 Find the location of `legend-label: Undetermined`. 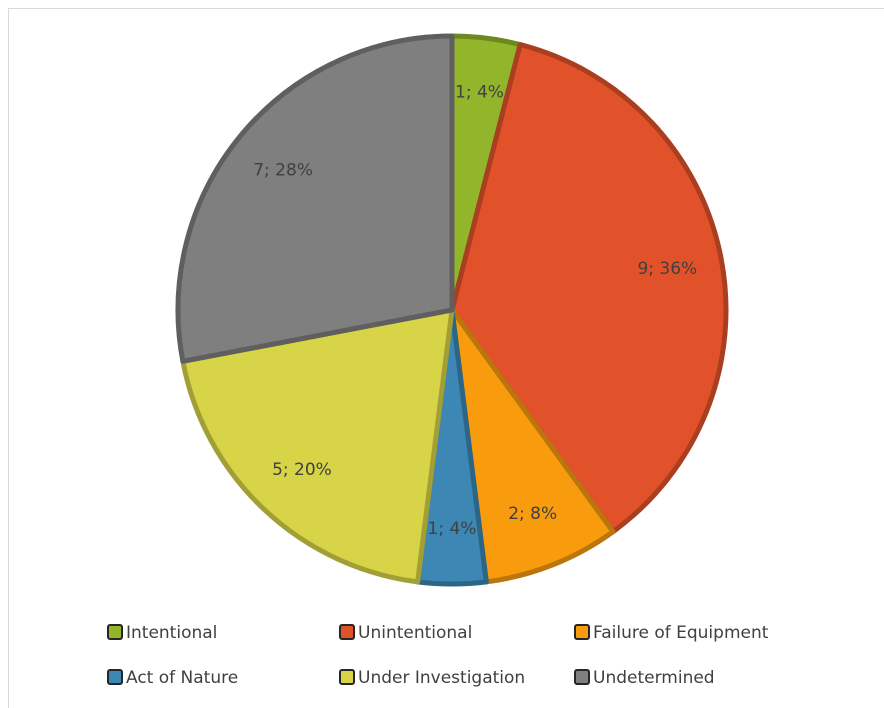

legend-label: Undetermined is located at coordinates (654, 678).